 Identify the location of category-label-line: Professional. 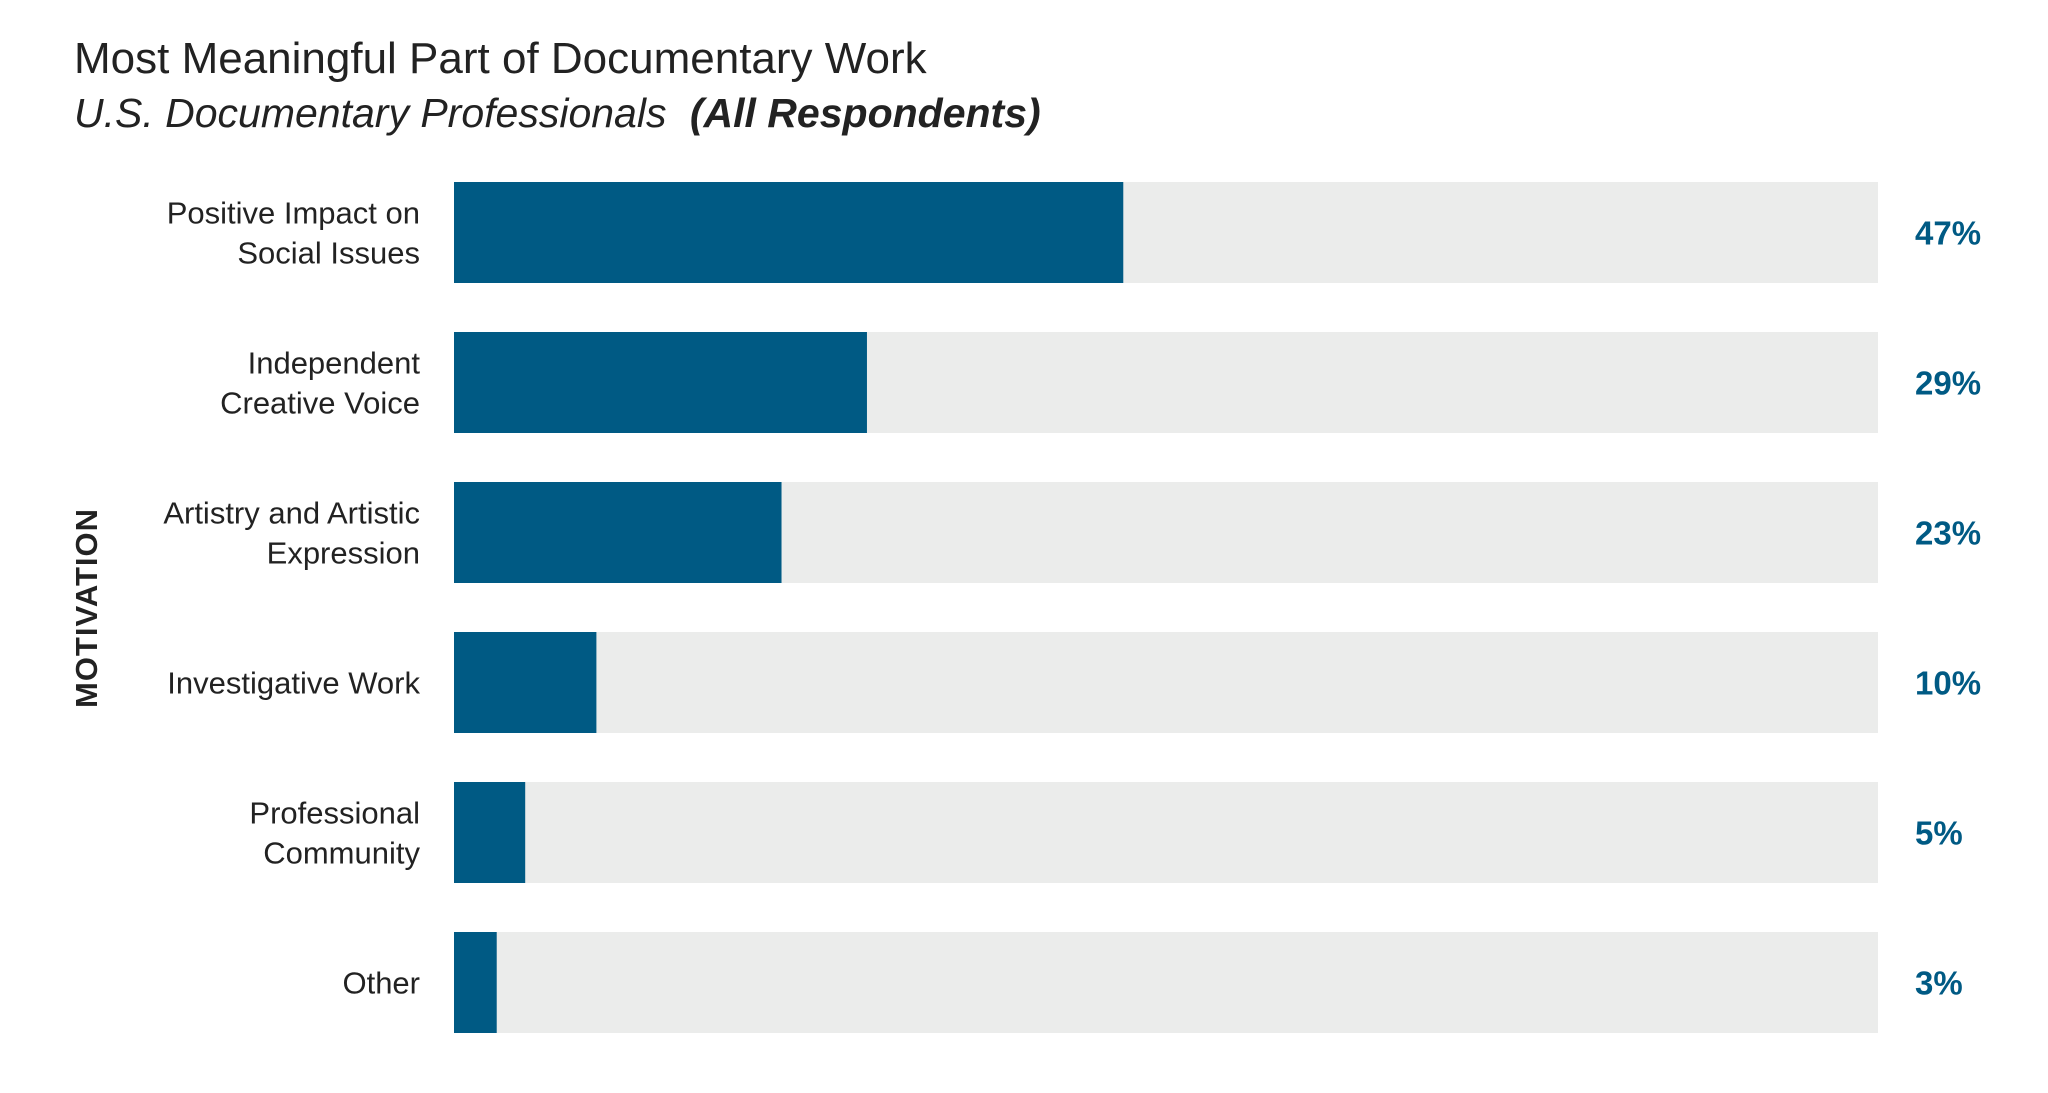
(334, 813).